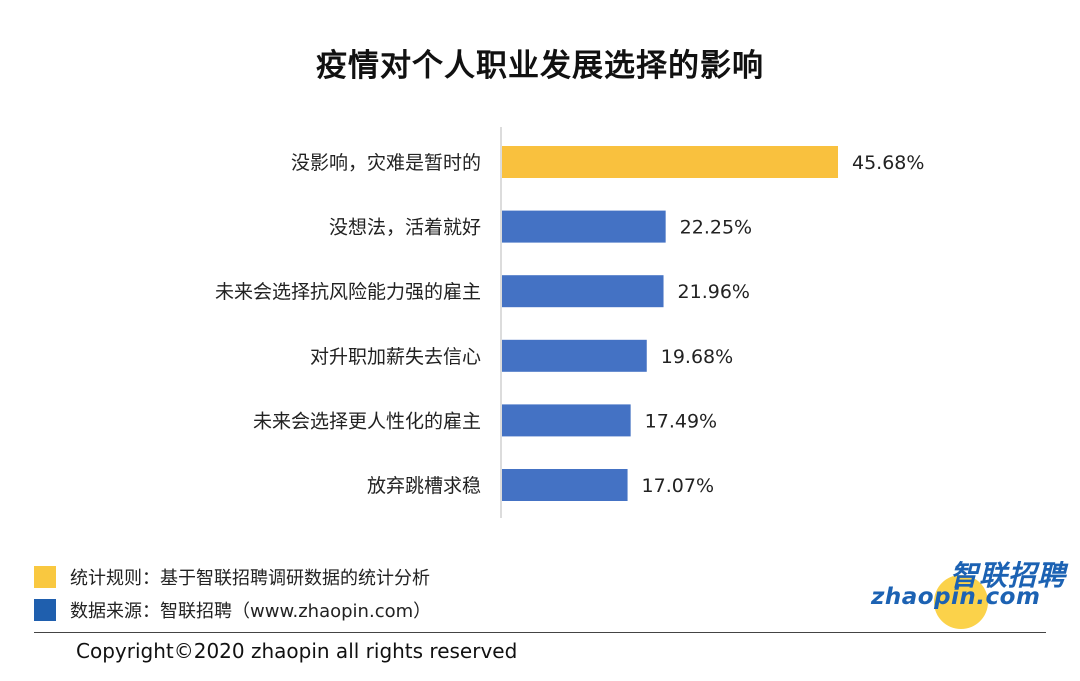 This screenshot has height=681, width=1080. What do you see at coordinates (250, 578) in the screenshot?
I see `legend-rule-text: 统计规则：基于智联招聘调研数据的统计分析` at bounding box center [250, 578].